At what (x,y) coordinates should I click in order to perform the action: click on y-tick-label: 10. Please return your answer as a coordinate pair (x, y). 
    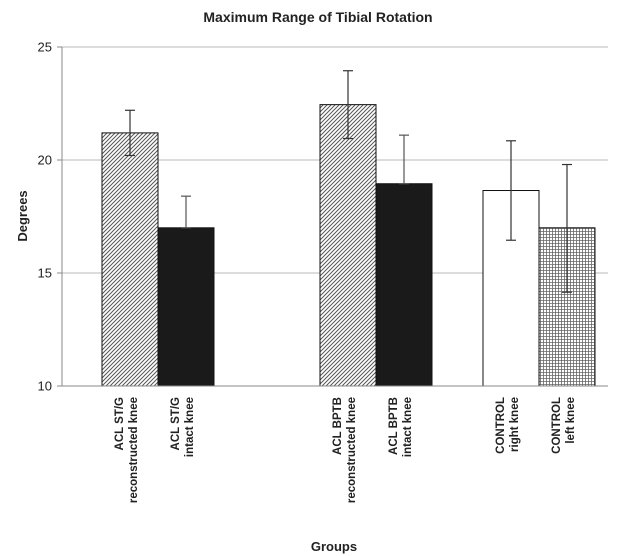
    Looking at the image, I should click on (45, 386).